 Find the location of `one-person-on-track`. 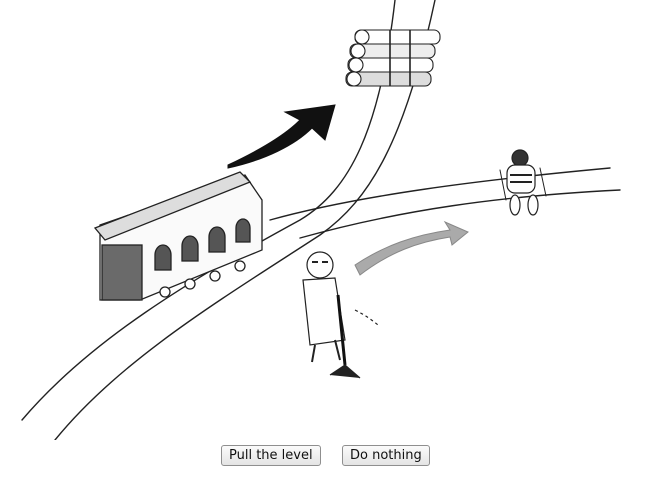

one-person-on-track is located at coordinates (522, 182).